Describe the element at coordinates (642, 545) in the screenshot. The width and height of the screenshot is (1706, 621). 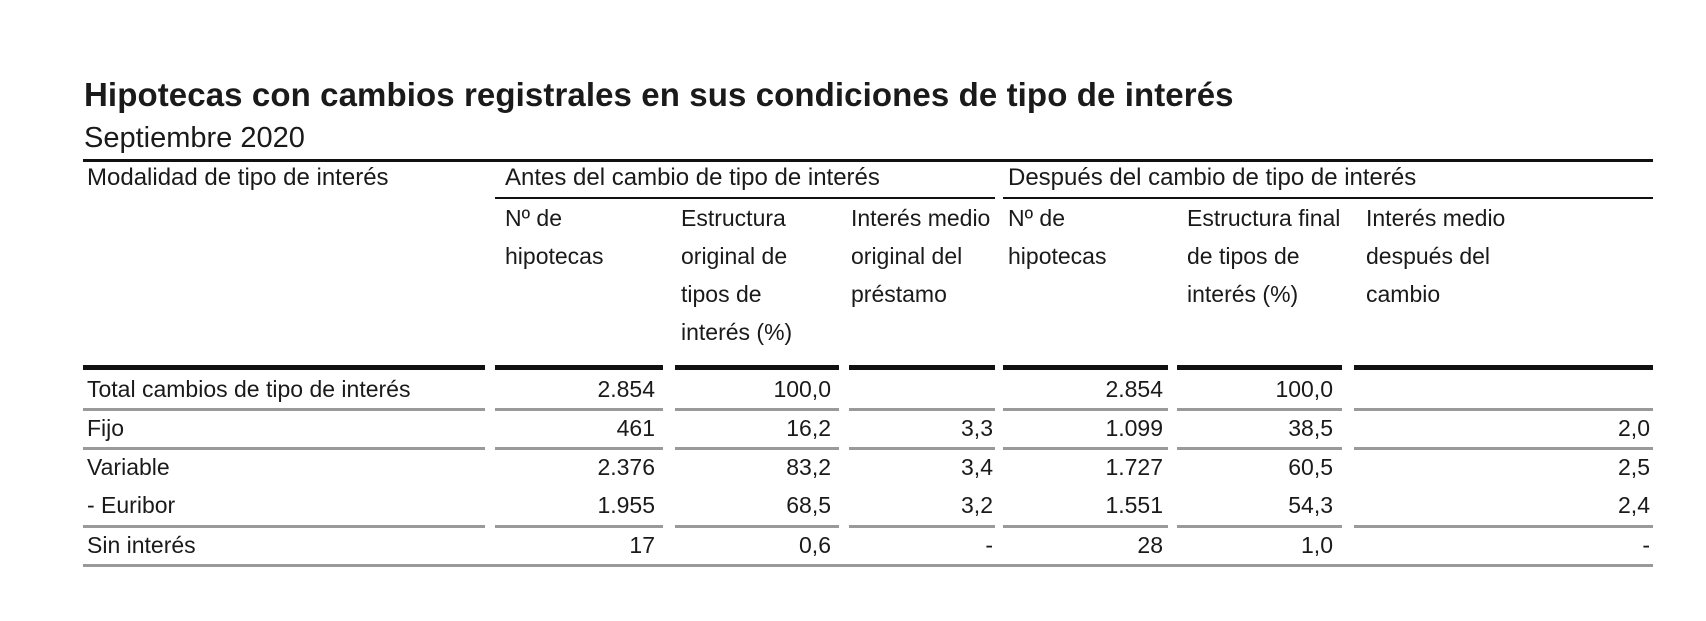
I see `cell: 17` at that location.